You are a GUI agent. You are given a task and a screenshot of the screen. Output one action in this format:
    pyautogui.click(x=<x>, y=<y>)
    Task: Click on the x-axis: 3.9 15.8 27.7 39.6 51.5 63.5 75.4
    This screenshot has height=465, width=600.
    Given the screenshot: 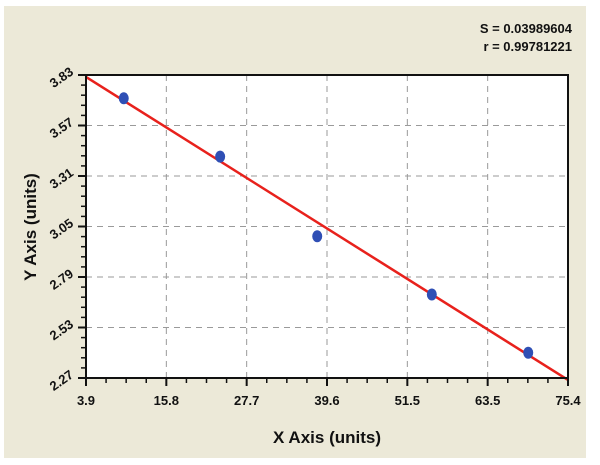 What is the action you would take?
    pyautogui.click(x=329, y=393)
    